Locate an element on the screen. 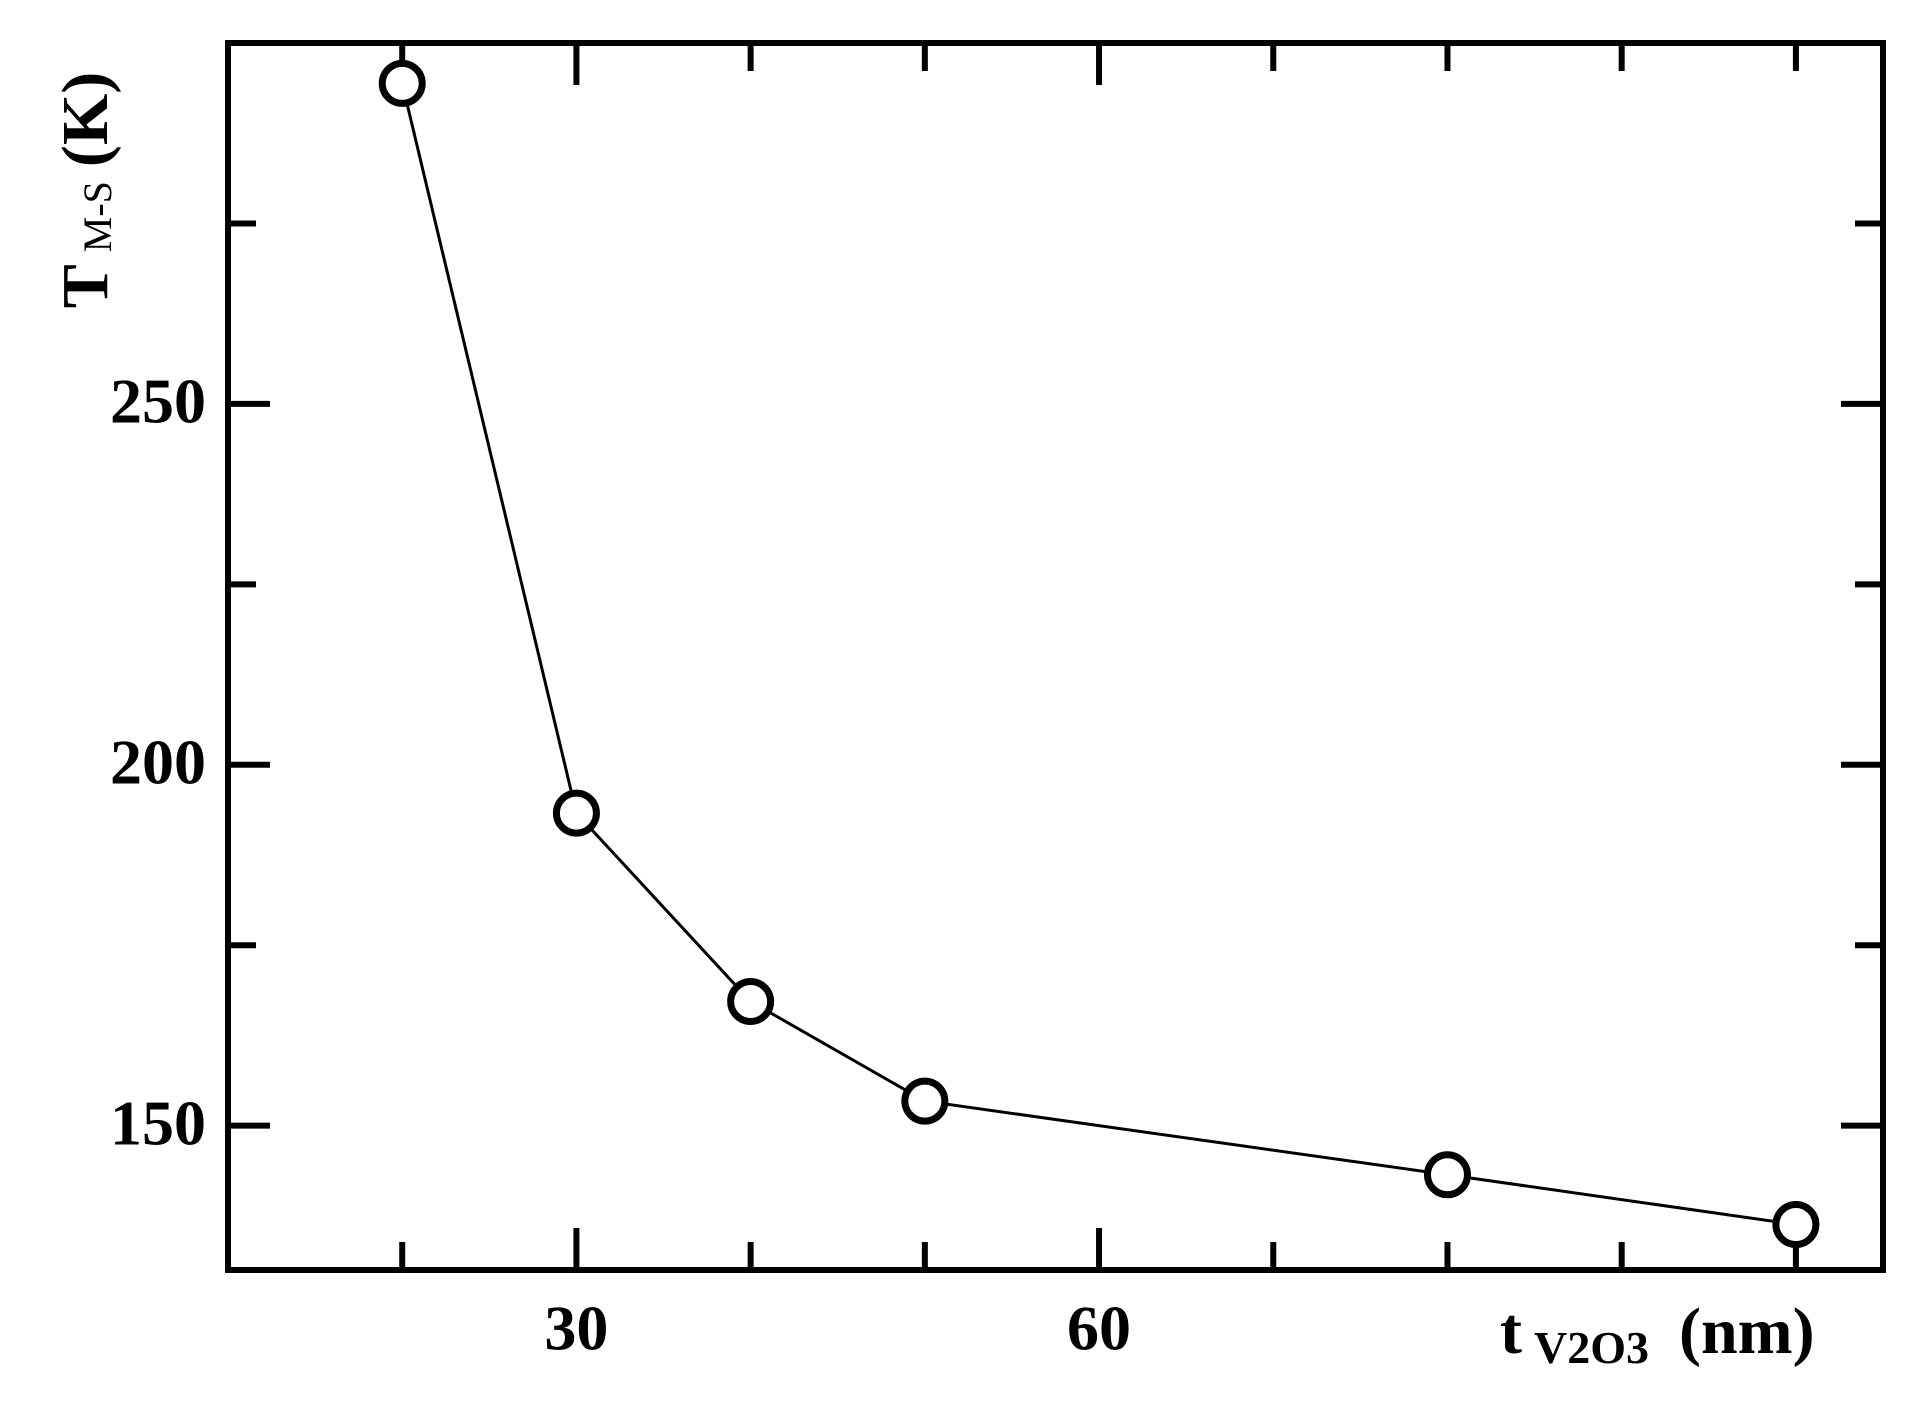 This screenshot has height=1407, width=1921. y-tick-label: 250 is located at coordinates (158, 401).